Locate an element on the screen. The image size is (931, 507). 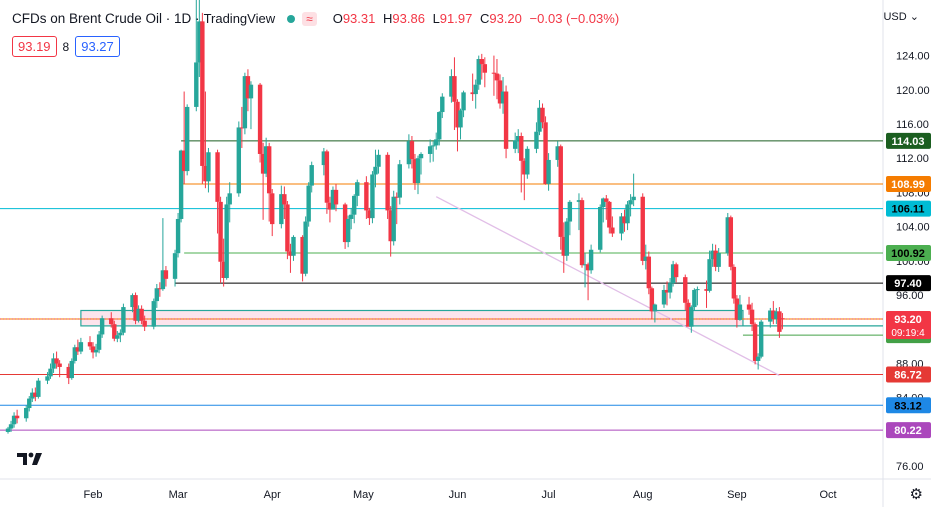
x-tick-label: Jun is located at coordinates (458, 495).